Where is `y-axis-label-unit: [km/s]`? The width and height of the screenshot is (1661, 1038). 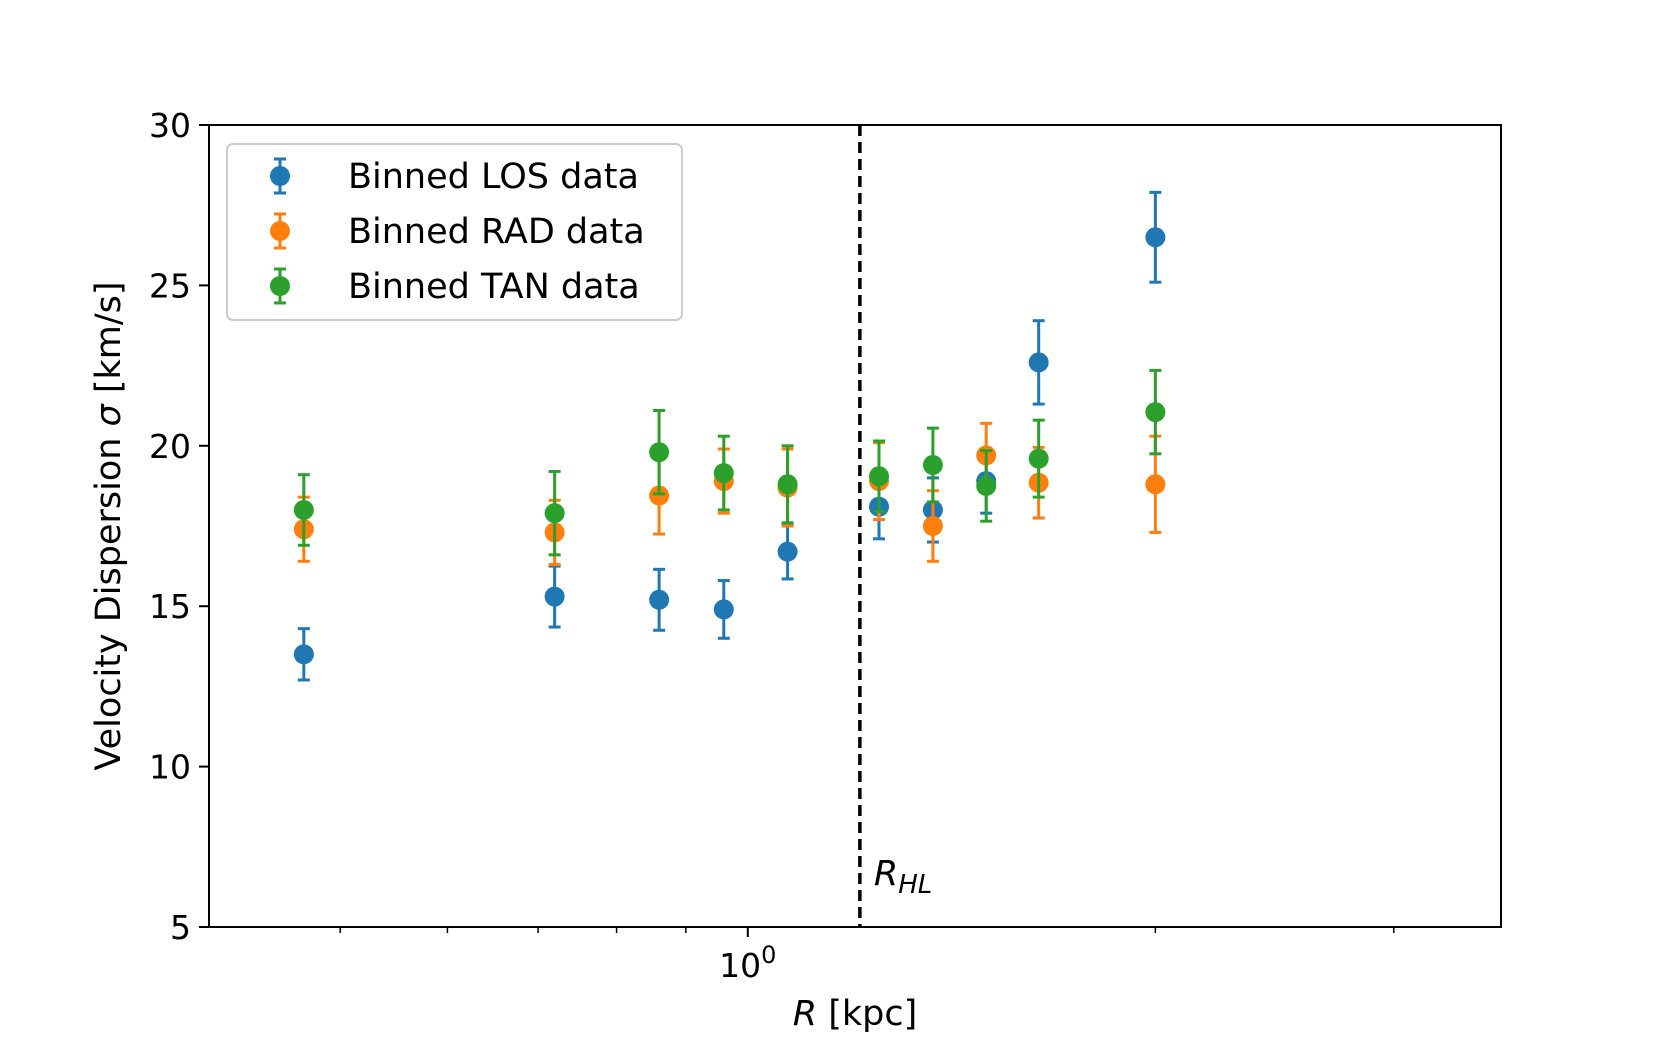 y-axis-label-unit: [km/s] is located at coordinates (109, 342).